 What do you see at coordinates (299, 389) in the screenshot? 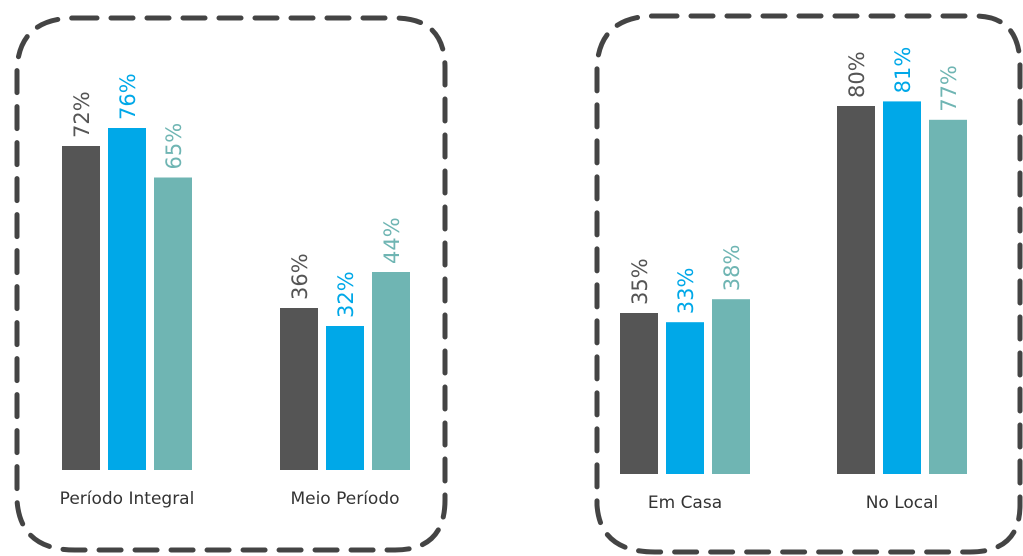
I see `bar-c0-g1-s0` at bounding box center [299, 389].